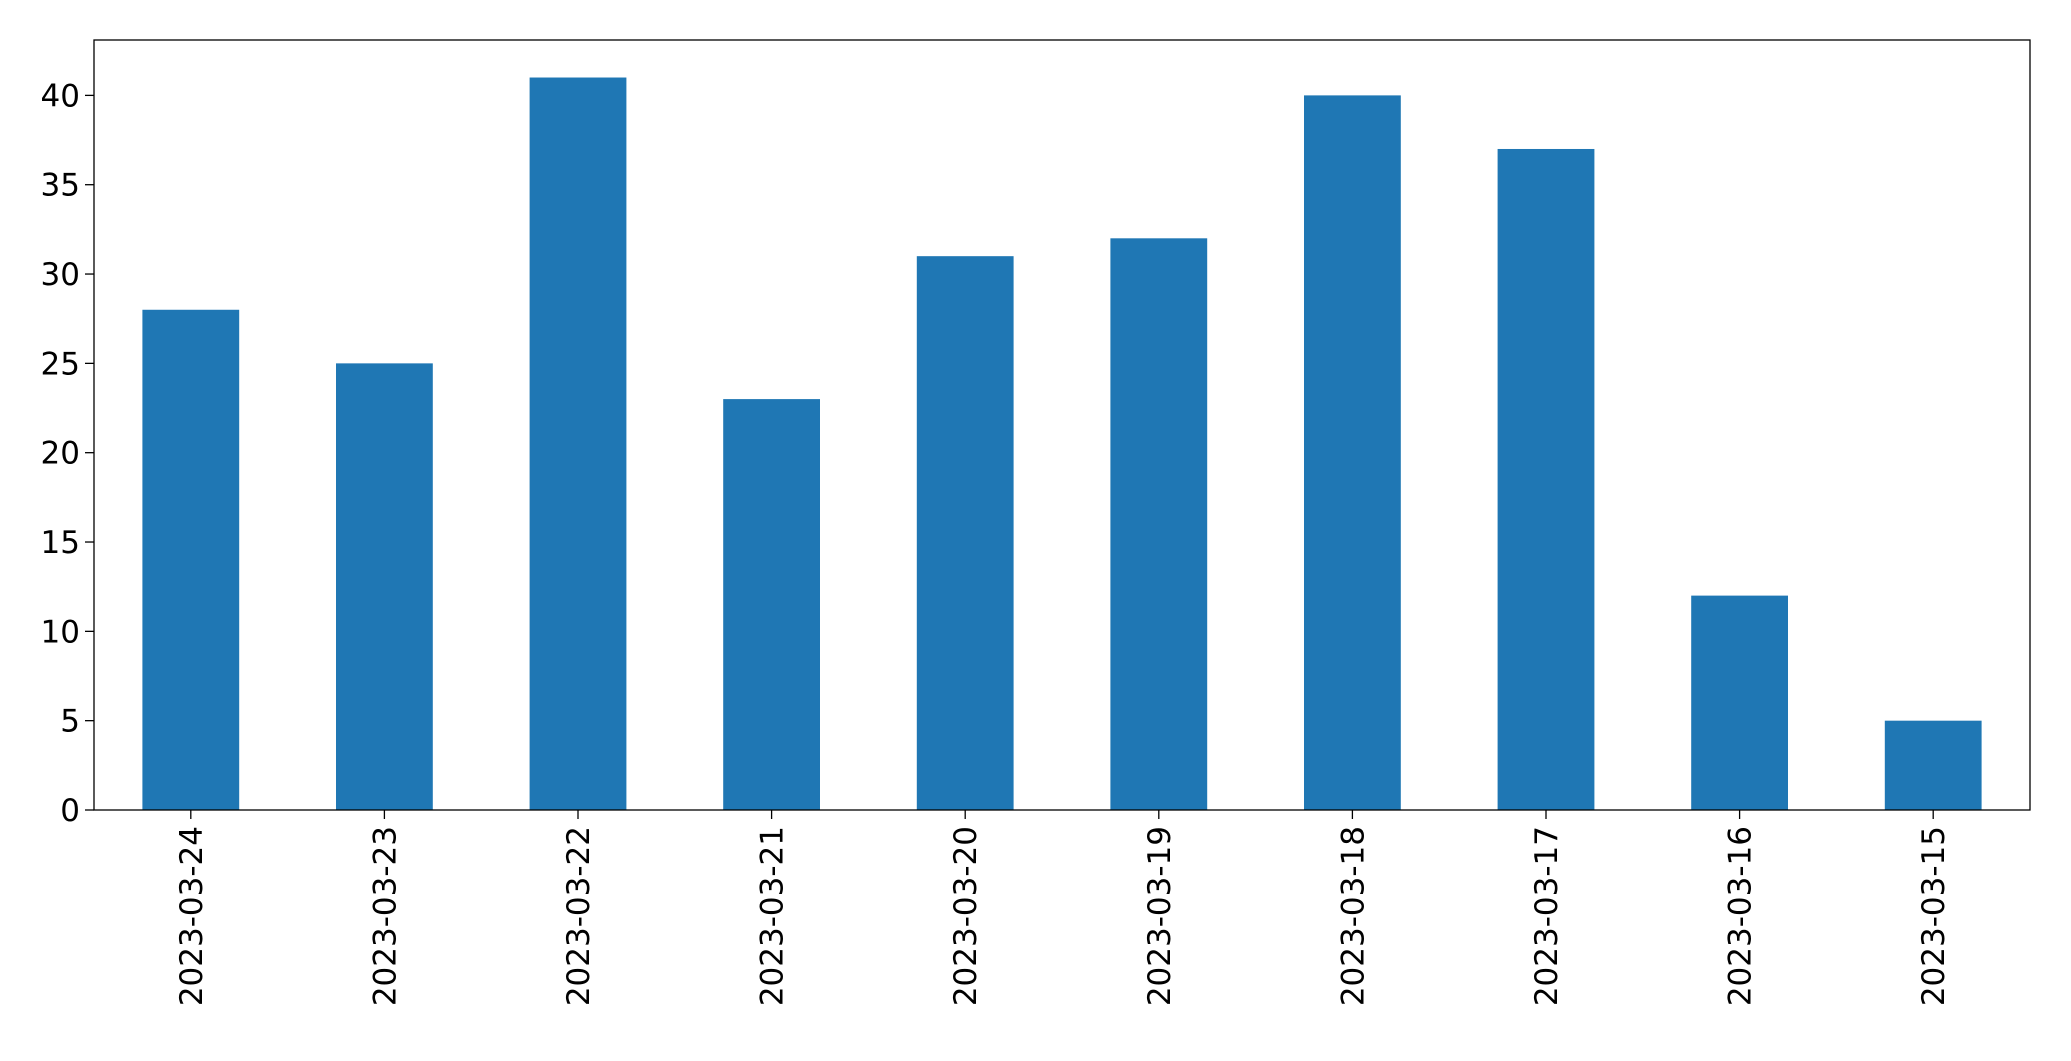 The image size is (2071, 1061). Describe the element at coordinates (60, 454) in the screenshot. I see `y-tick-label: 20` at that location.